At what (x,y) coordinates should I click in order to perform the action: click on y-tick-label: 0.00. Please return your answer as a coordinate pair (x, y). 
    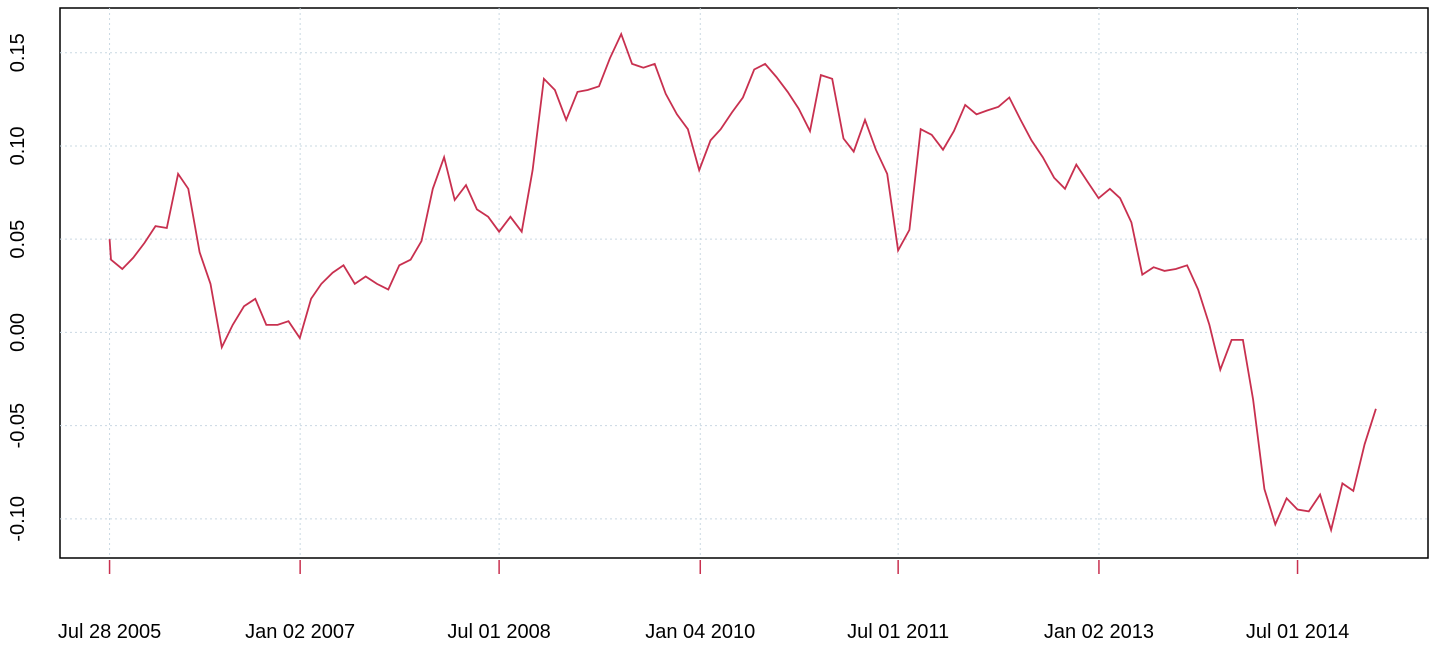
    Looking at the image, I should click on (18, 332).